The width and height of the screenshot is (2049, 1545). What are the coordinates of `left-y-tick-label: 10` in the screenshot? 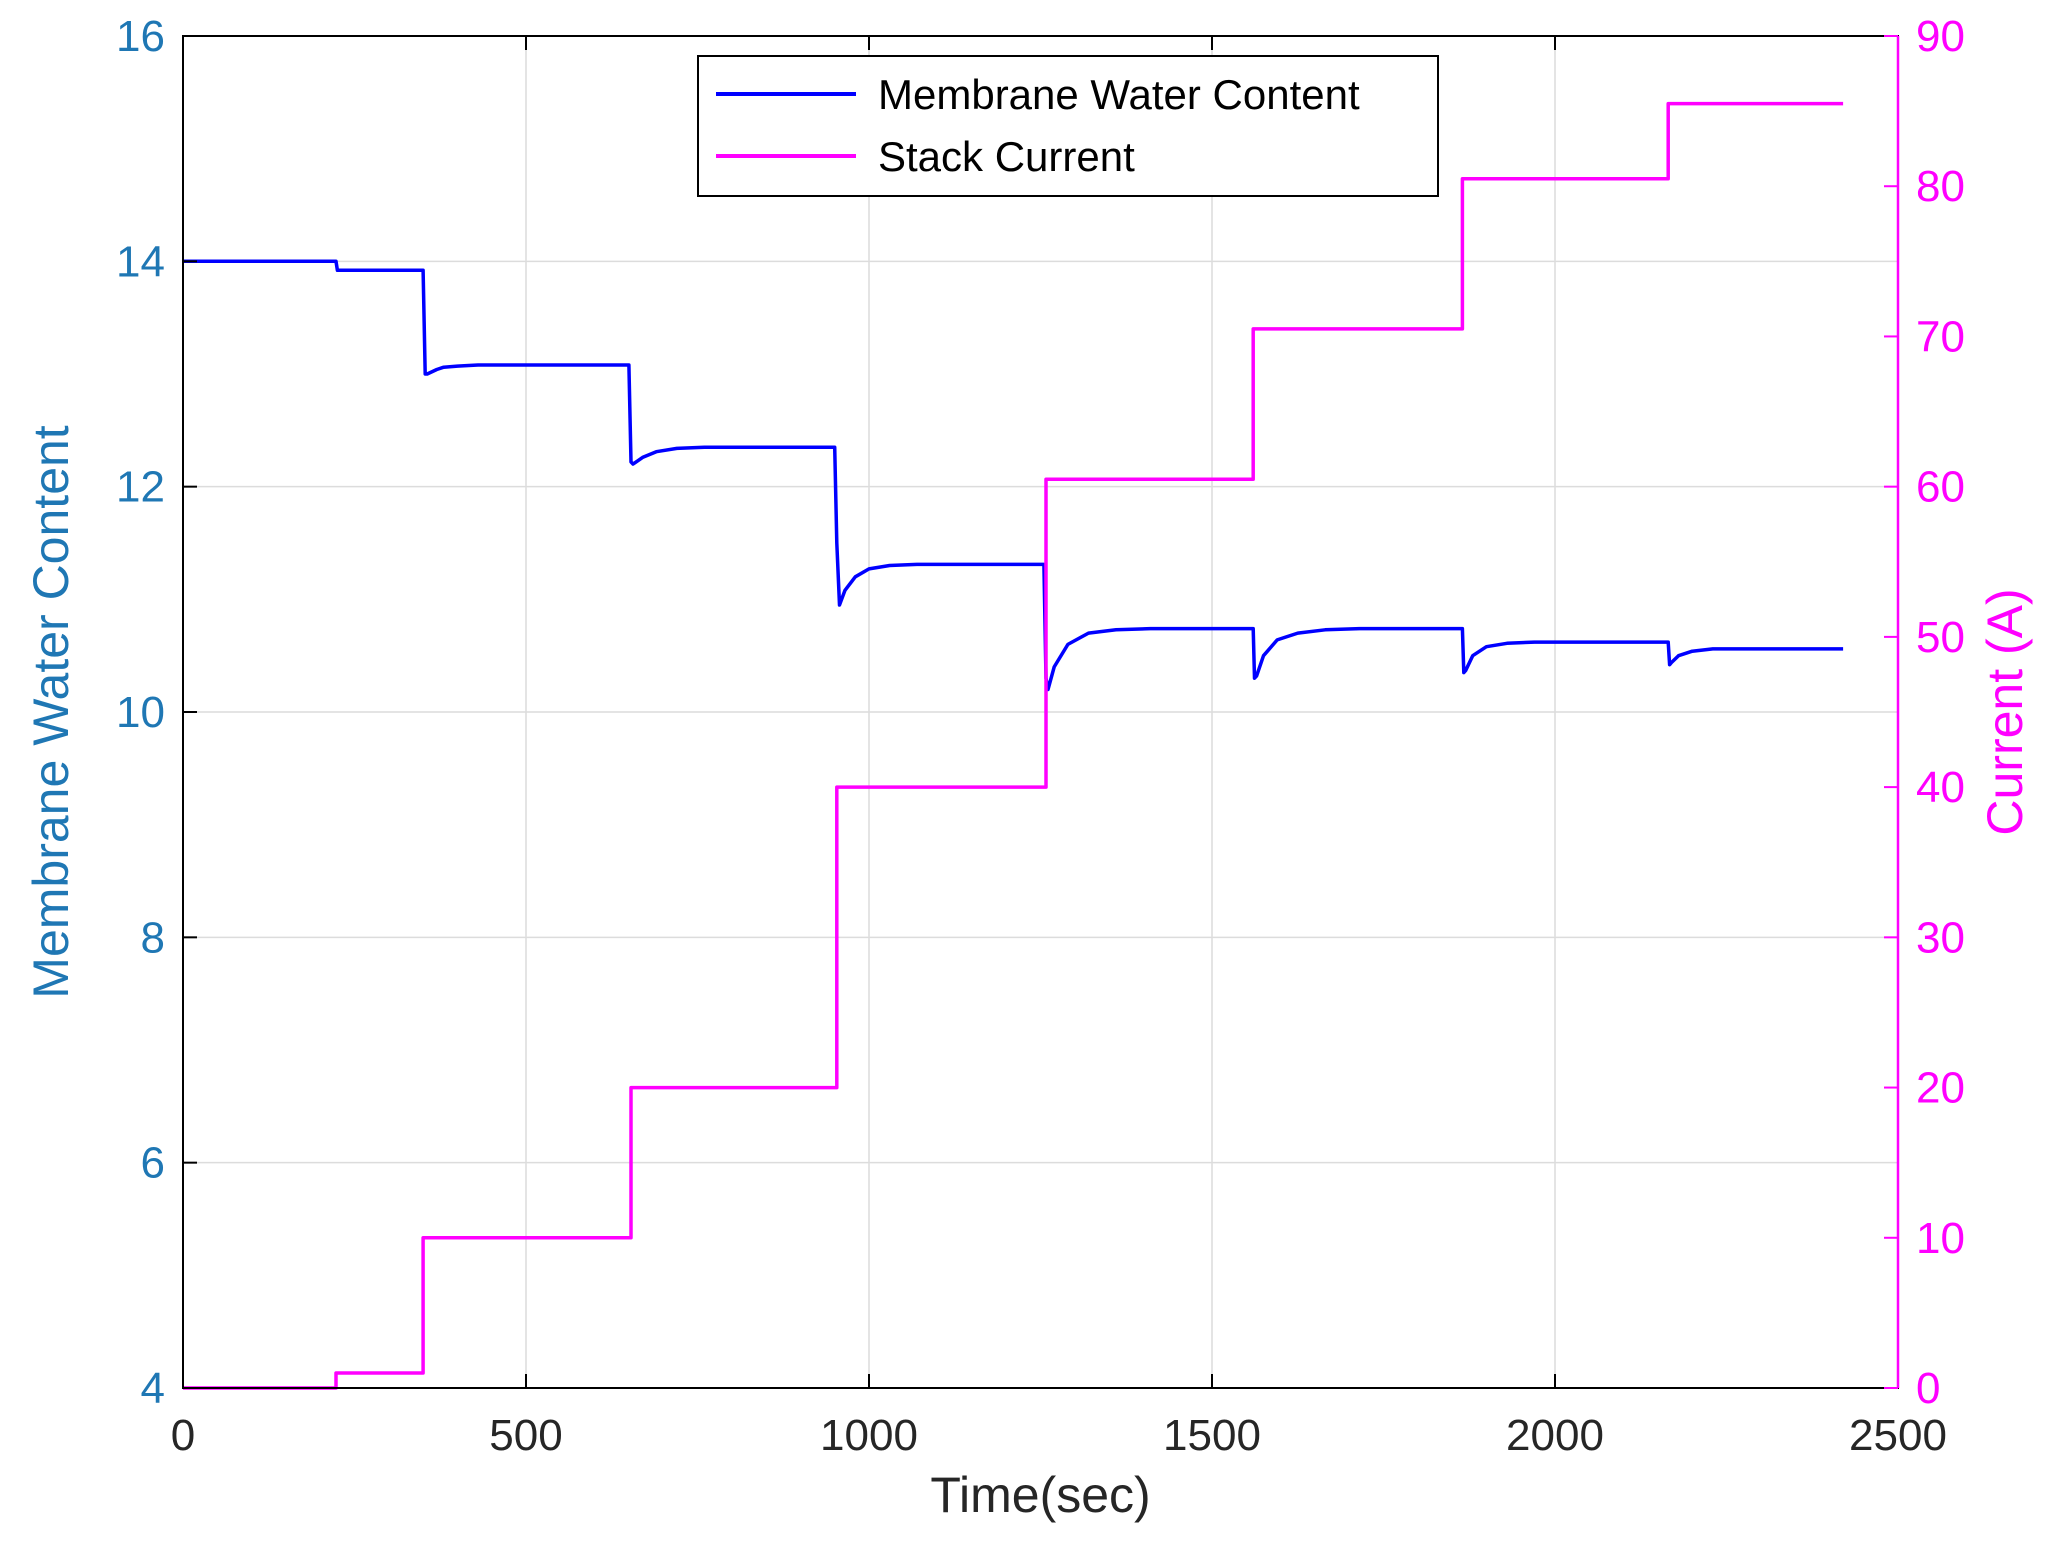 It's located at (140, 712).